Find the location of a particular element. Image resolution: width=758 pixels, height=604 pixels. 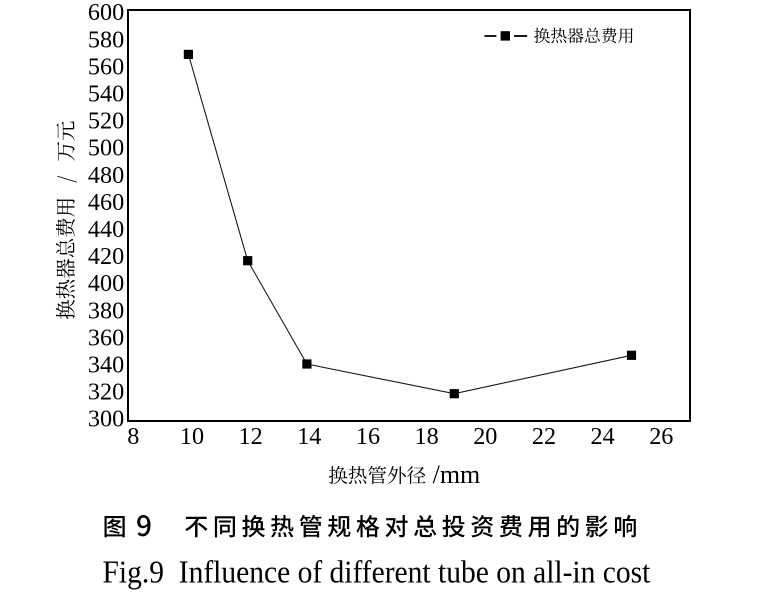

svg-text: 22 is located at coordinates (544, 436).